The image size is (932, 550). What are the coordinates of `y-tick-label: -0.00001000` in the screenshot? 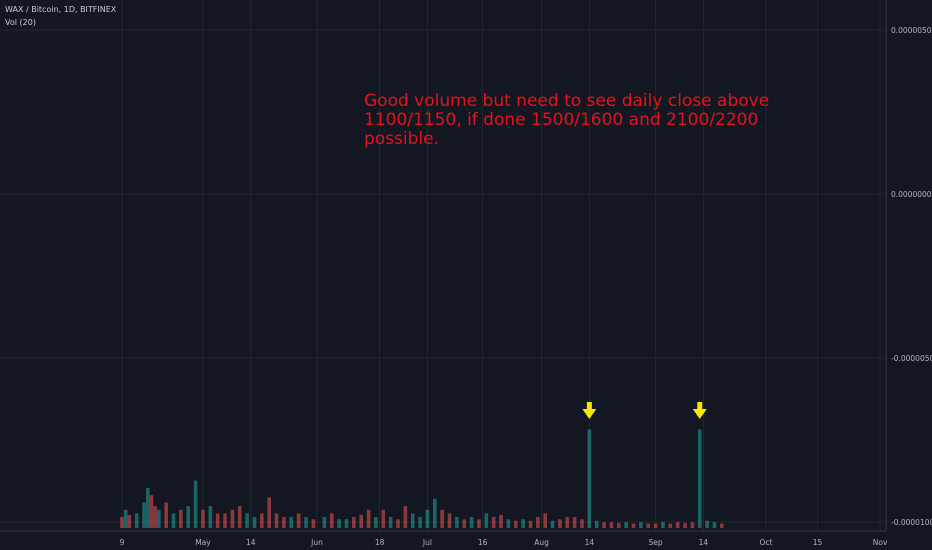 It's located at (911, 522).